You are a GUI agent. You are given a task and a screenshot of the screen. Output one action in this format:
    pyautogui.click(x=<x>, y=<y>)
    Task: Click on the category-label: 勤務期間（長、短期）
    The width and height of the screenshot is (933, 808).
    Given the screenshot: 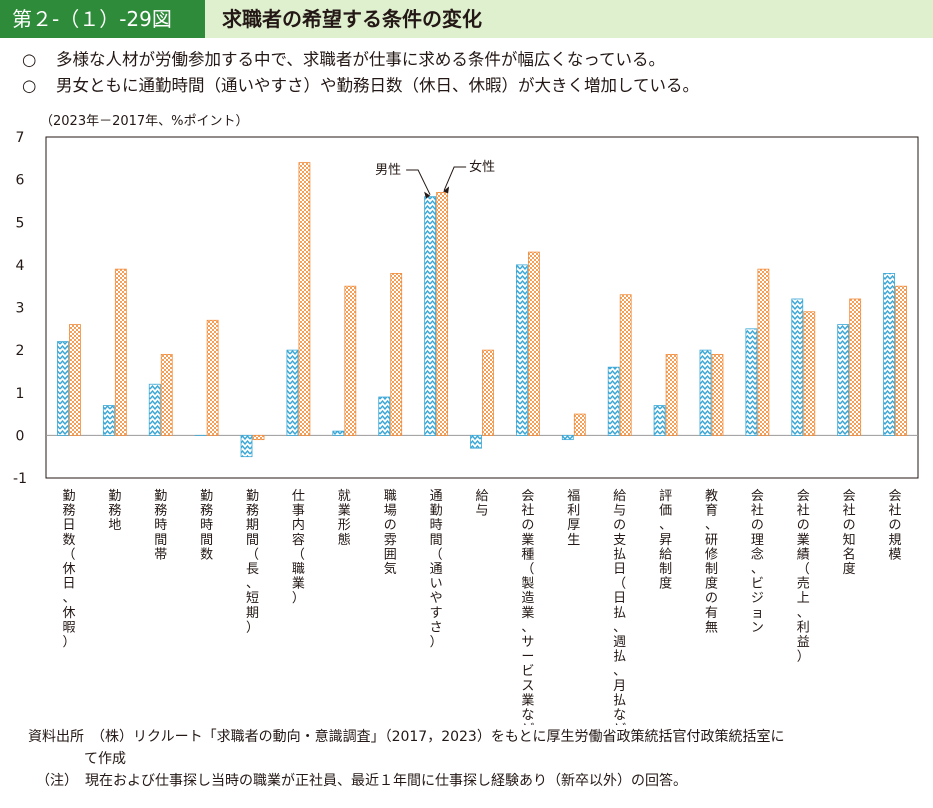 What is the action you would take?
    pyautogui.click(x=252, y=562)
    